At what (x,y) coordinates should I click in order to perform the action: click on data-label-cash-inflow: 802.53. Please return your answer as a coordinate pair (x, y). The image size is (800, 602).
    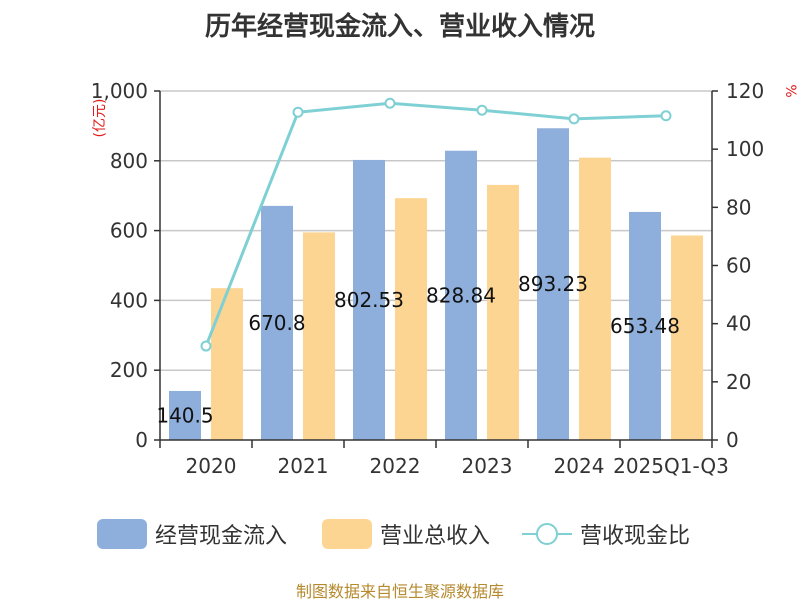
    Looking at the image, I should click on (369, 300).